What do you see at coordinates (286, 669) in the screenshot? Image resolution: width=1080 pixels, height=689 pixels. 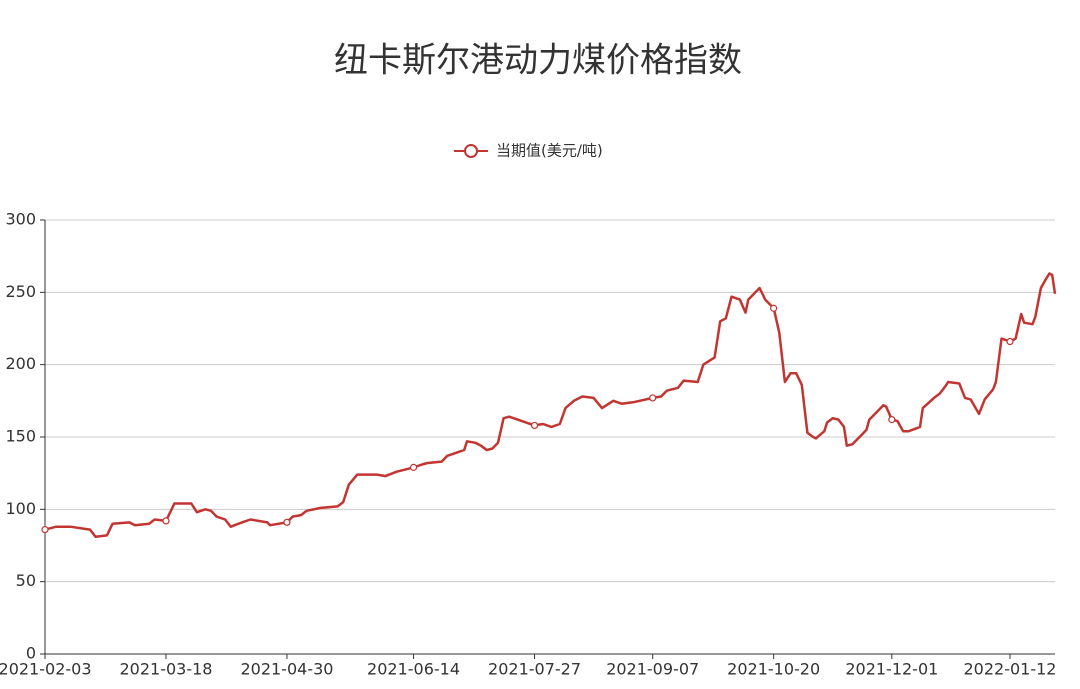 I see `x-tick-label: 2021-04-30` at bounding box center [286, 669].